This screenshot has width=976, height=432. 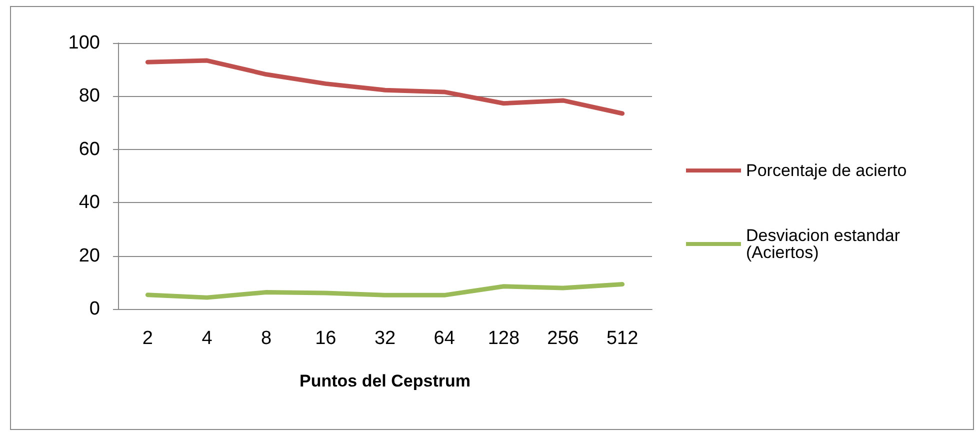 What do you see at coordinates (207, 338) in the screenshot?
I see `x-tick-label: 4` at bounding box center [207, 338].